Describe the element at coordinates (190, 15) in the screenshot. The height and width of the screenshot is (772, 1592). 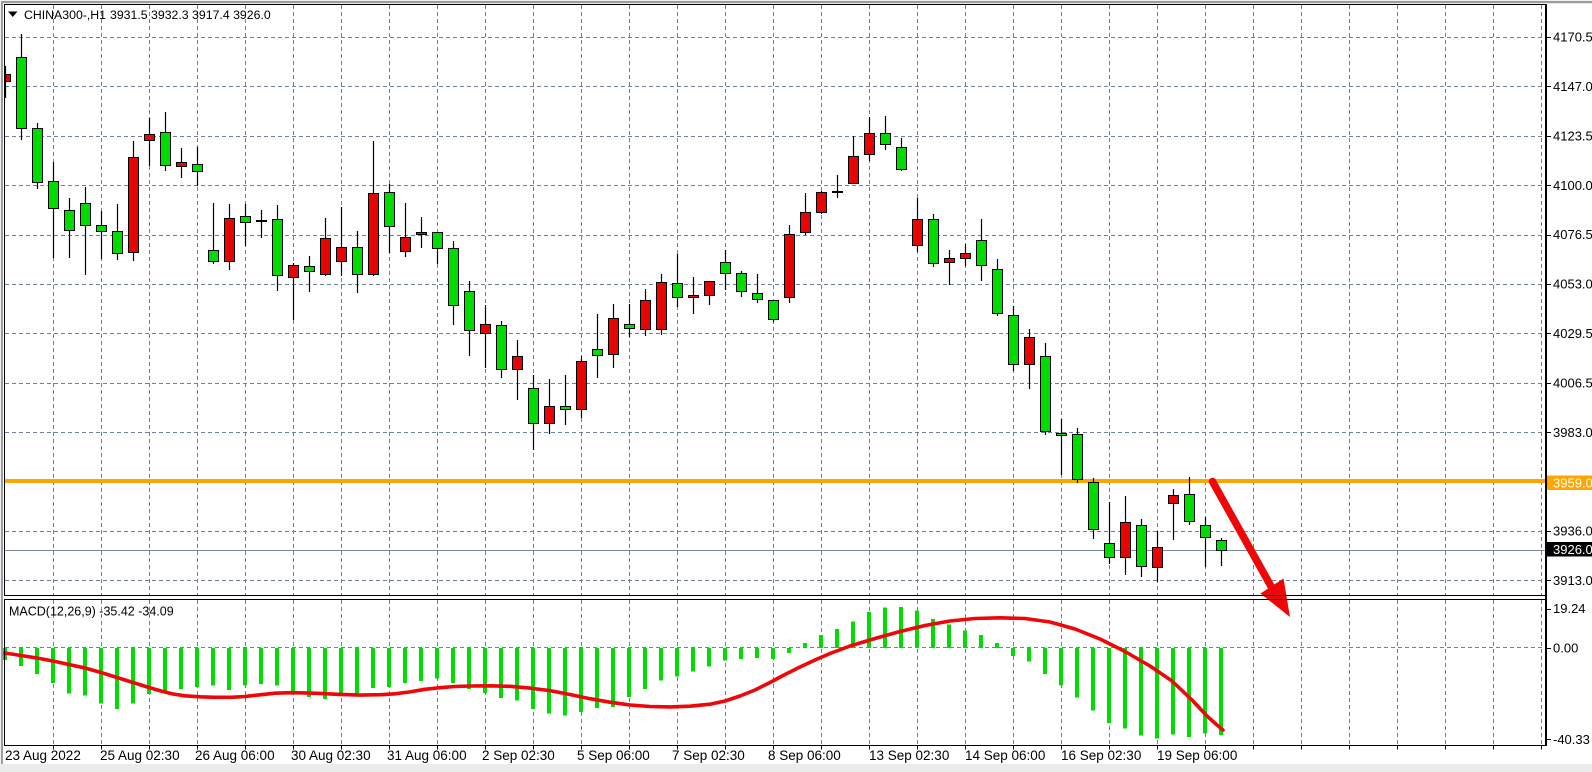
I see `svg-text: 3931.5 3932.3 3917.4 3926.0` at that location.